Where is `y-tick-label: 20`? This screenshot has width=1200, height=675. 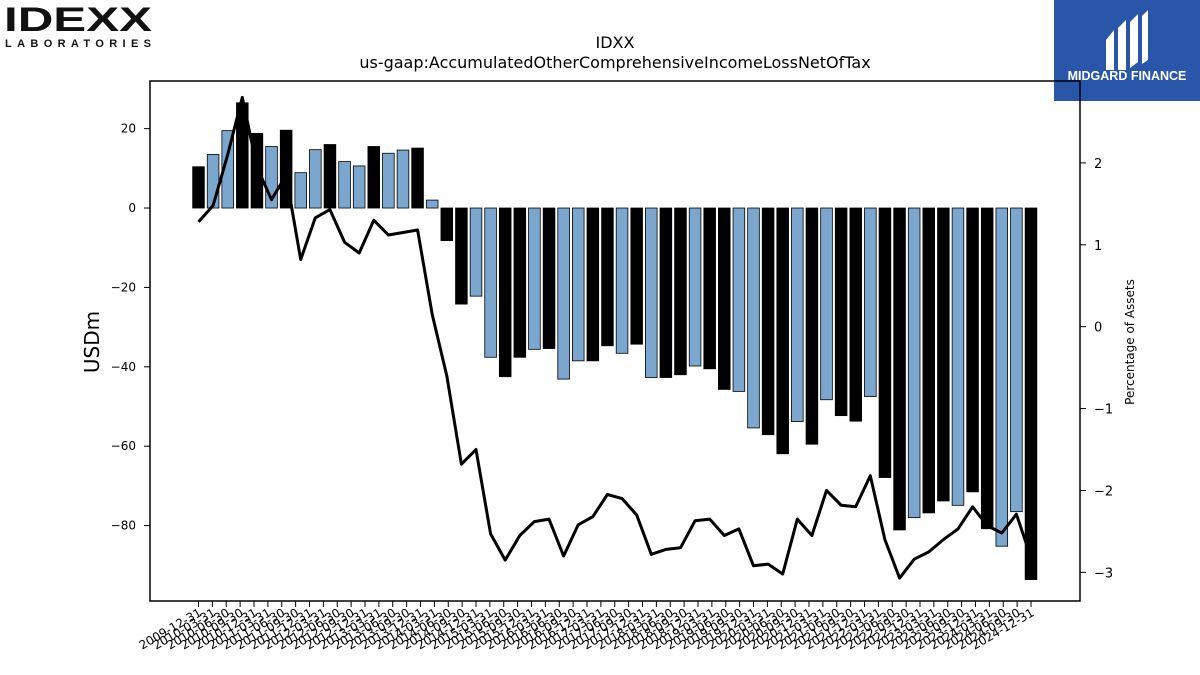 y-tick-label: 20 is located at coordinates (128, 129).